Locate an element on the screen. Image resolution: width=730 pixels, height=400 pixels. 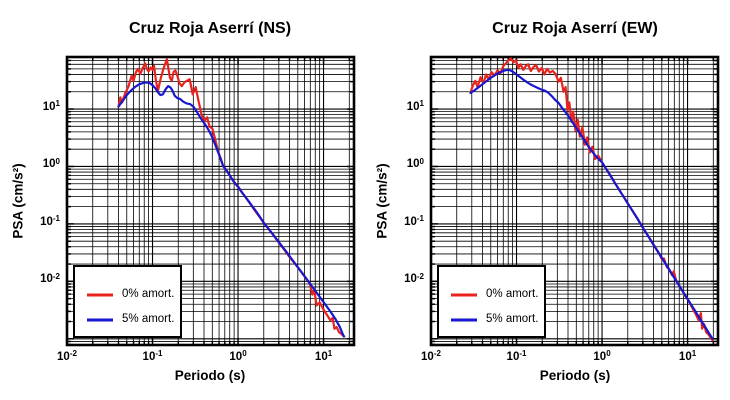
legend-ew-entry-0pct-label: 0% amort. is located at coordinates (512, 294).